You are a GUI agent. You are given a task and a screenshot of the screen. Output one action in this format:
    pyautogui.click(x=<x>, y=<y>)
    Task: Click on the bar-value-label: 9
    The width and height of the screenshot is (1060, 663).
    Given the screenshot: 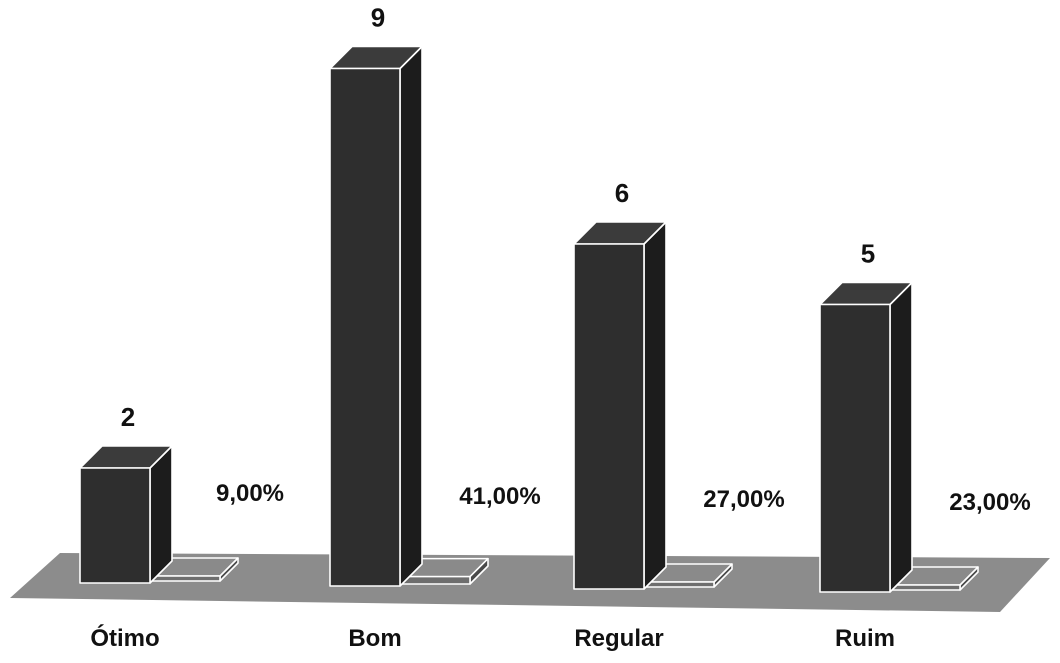 What is the action you would take?
    pyautogui.click(x=378, y=18)
    